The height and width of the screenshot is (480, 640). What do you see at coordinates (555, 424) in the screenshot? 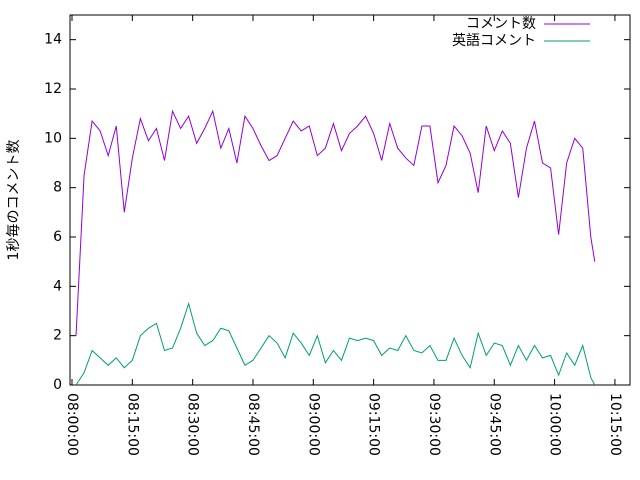
I see `x-tick-label: 10:00:00` at bounding box center [555, 424].